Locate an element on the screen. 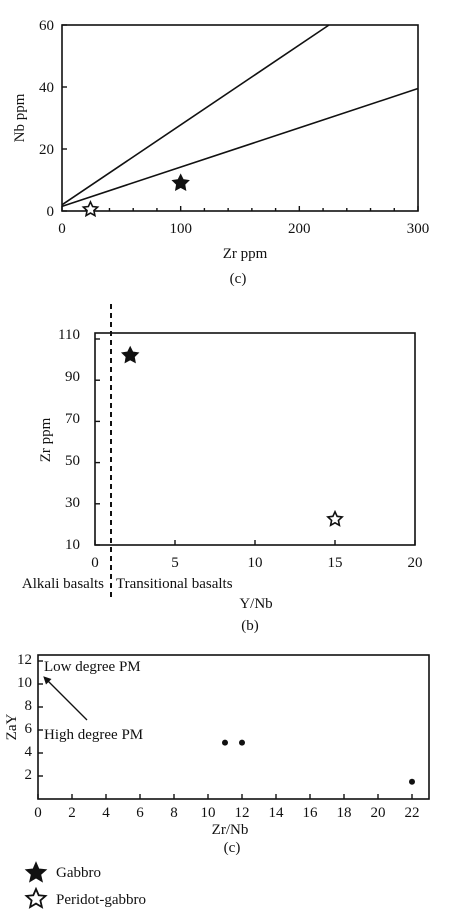  zr-nb-x-tick-label: 300 is located at coordinates (418, 229).